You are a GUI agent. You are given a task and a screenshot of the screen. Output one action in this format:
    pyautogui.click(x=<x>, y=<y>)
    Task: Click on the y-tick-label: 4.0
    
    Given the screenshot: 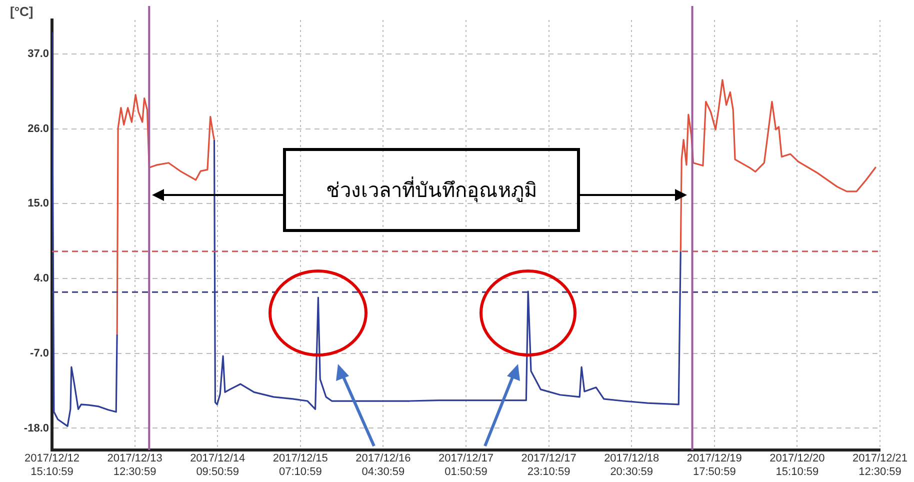 What is the action you would take?
    pyautogui.click(x=41, y=278)
    